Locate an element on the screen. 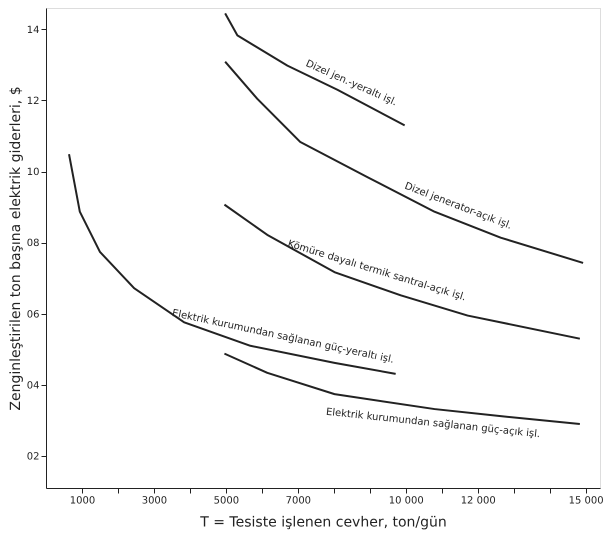 The width and height of the screenshot is (610, 537). y-tick-label: 02 is located at coordinates (33, 457).